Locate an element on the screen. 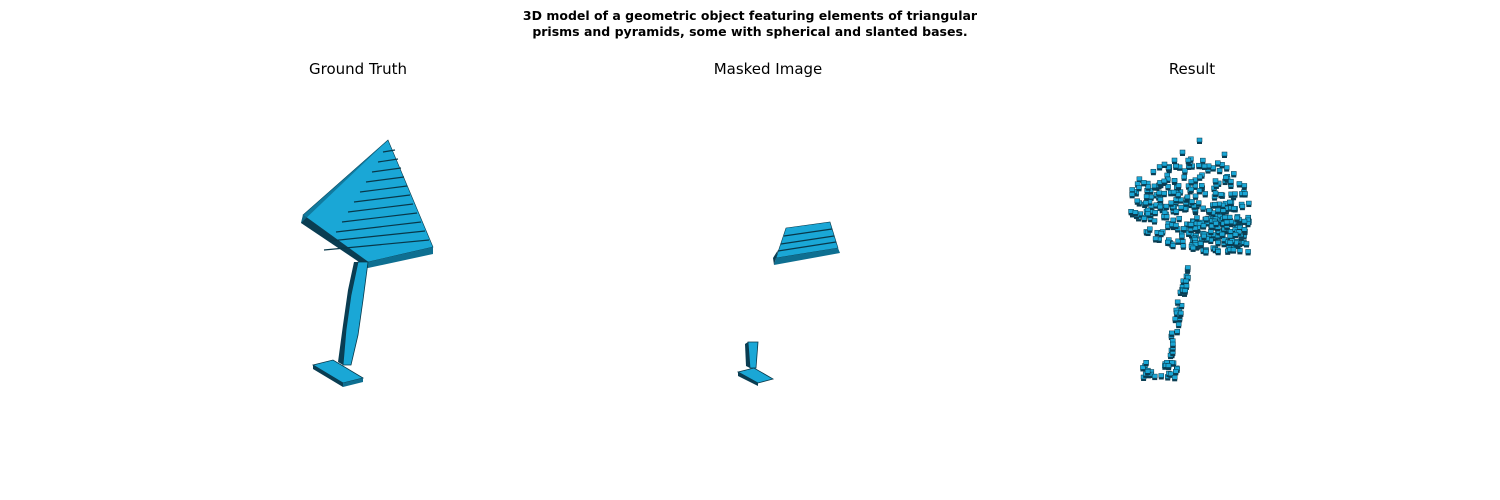 The width and height of the screenshot is (1500, 500). voxel-render-ground-truth is located at coordinates (367, 263).